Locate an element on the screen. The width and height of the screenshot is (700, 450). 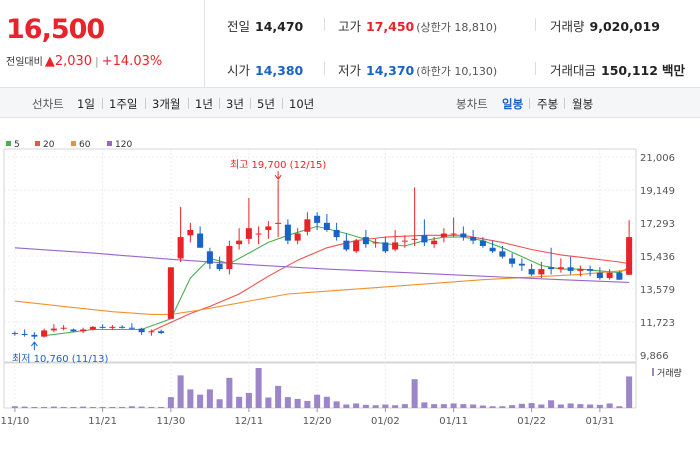
high-annotation: 최고 19,700 (12/15) is located at coordinates (278, 165).